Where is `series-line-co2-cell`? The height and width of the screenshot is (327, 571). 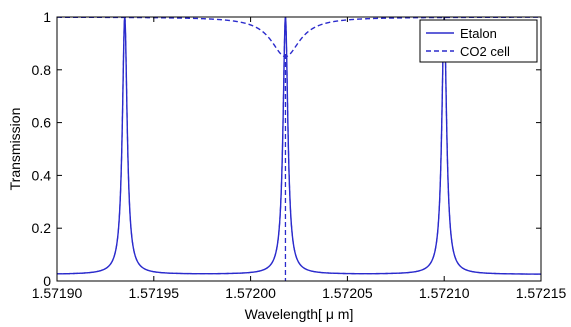
series-line-co2-cell is located at coordinates (299, 37).